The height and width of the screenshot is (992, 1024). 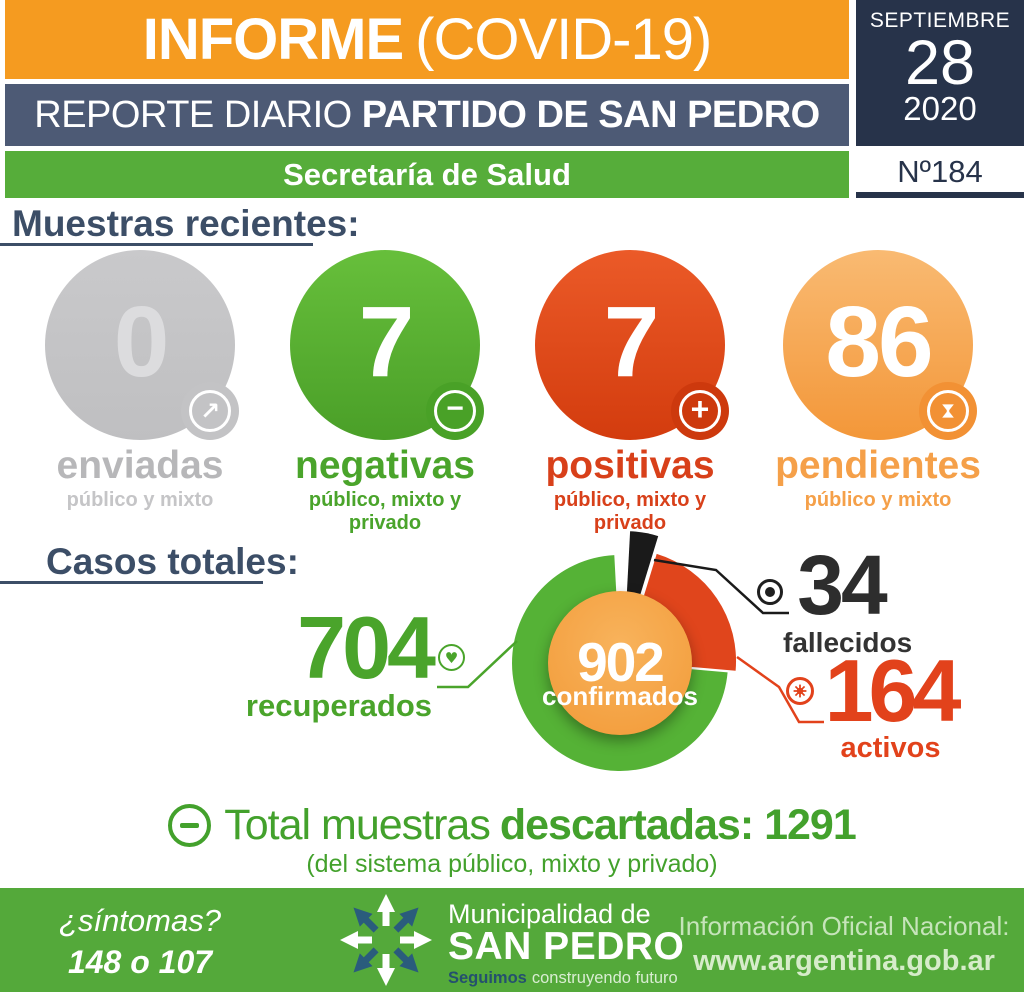 I want to click on logo-tagline: Seguimos construyendo futuro, so click(x=566, y=978).